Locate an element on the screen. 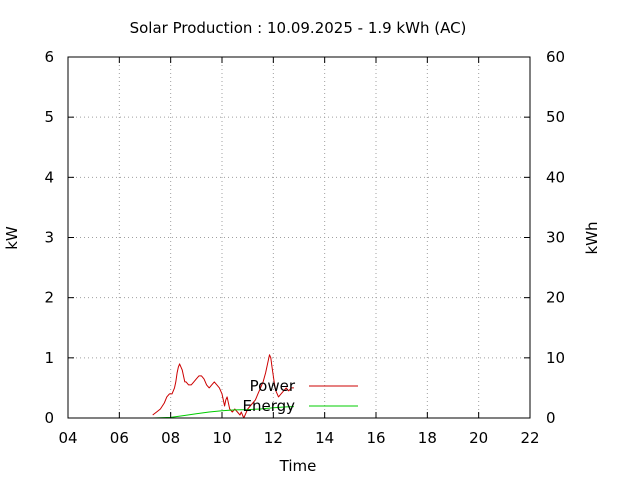 This screenshot has width=640, height=480. y2-tick-label: 30 is located at coordinates (555, 238).